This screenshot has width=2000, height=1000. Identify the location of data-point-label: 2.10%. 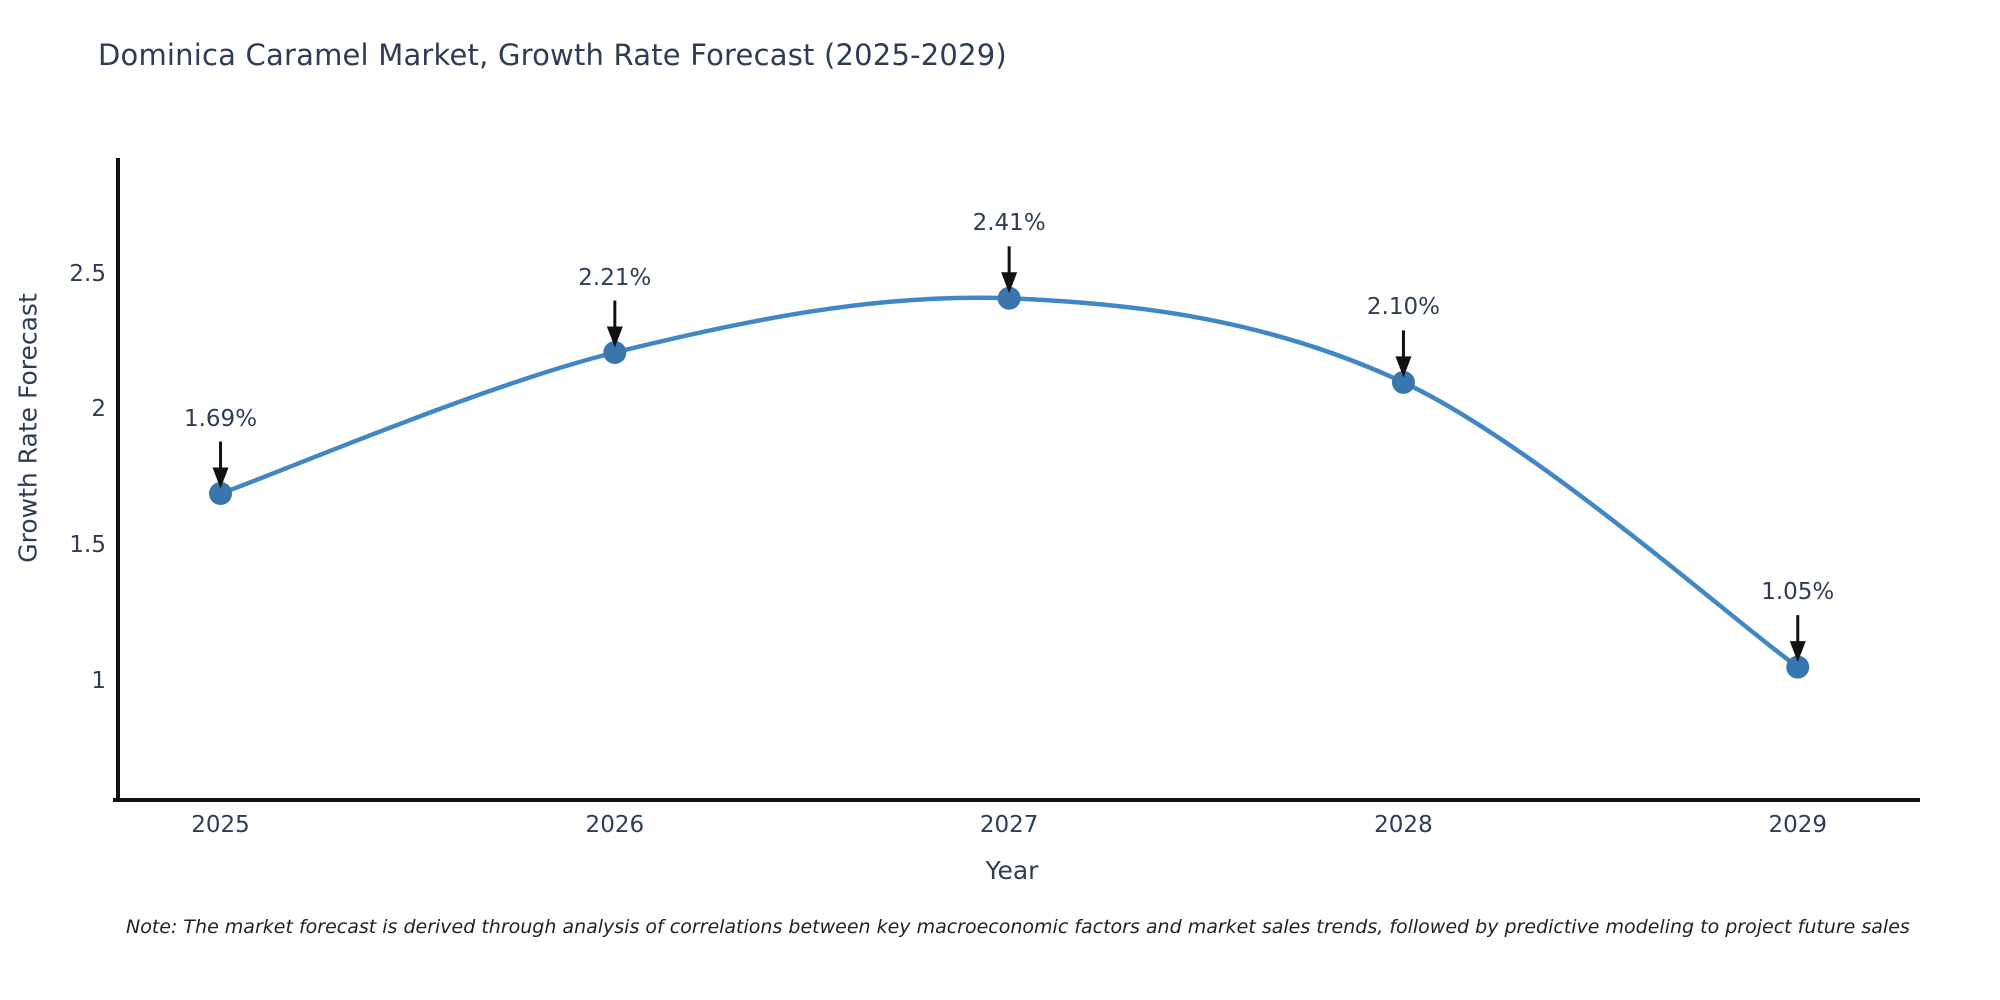
(1403, 307).